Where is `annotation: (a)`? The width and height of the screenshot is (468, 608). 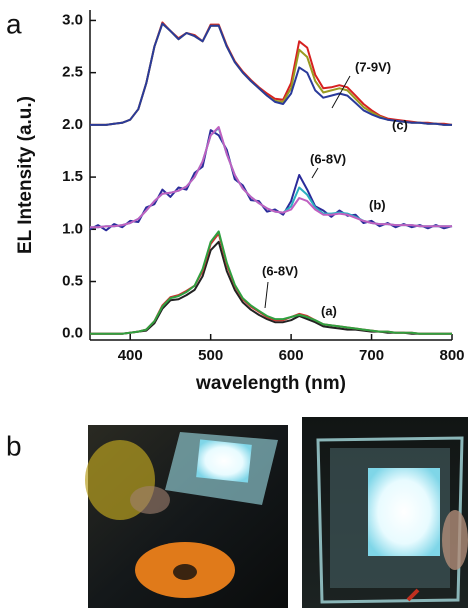
annotation: (a) is located at coordinates (329, 310).